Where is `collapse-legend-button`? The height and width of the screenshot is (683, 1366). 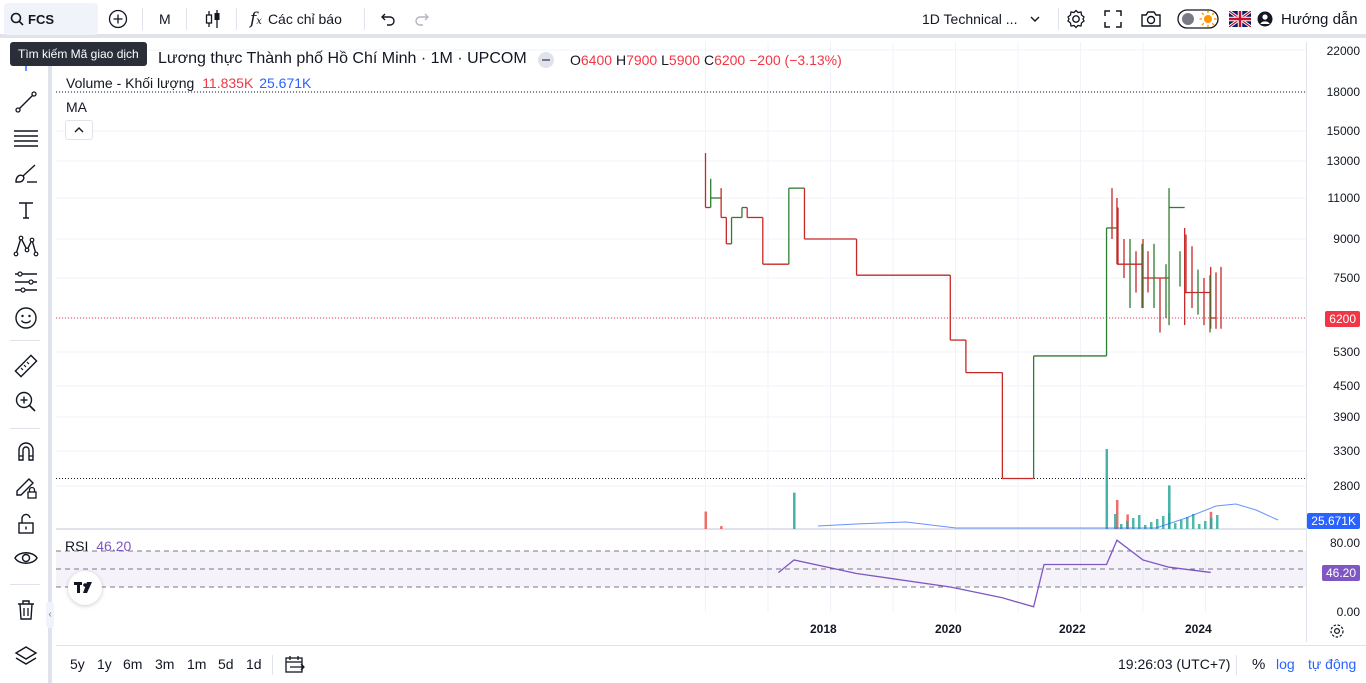 collapse-legend-button is located at coordinates (79, 130).